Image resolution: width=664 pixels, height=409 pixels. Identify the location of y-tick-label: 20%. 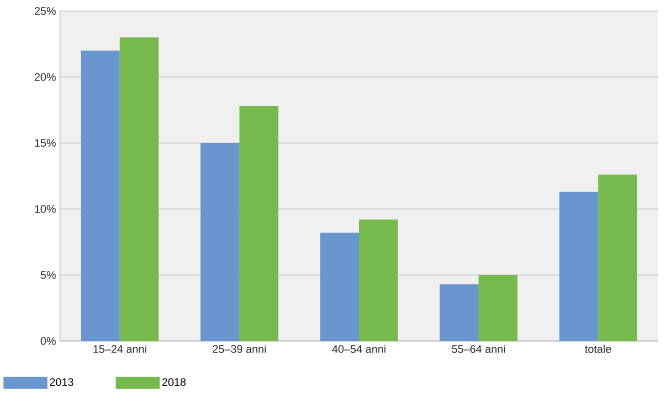
(45, 77).